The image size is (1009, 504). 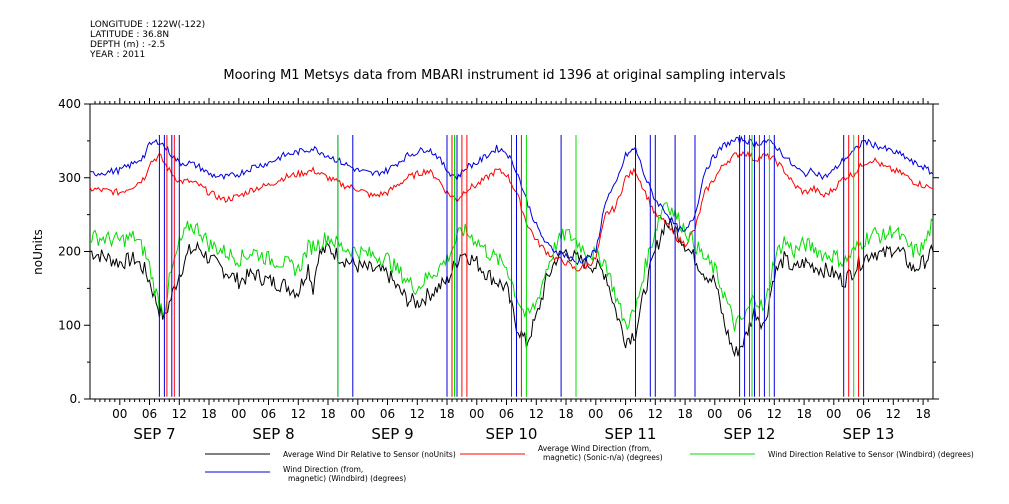 What do you see at coordinates (833, 414) in the screenshot?
I see `hour-label-144: 00` at bounding box center [833, 414].